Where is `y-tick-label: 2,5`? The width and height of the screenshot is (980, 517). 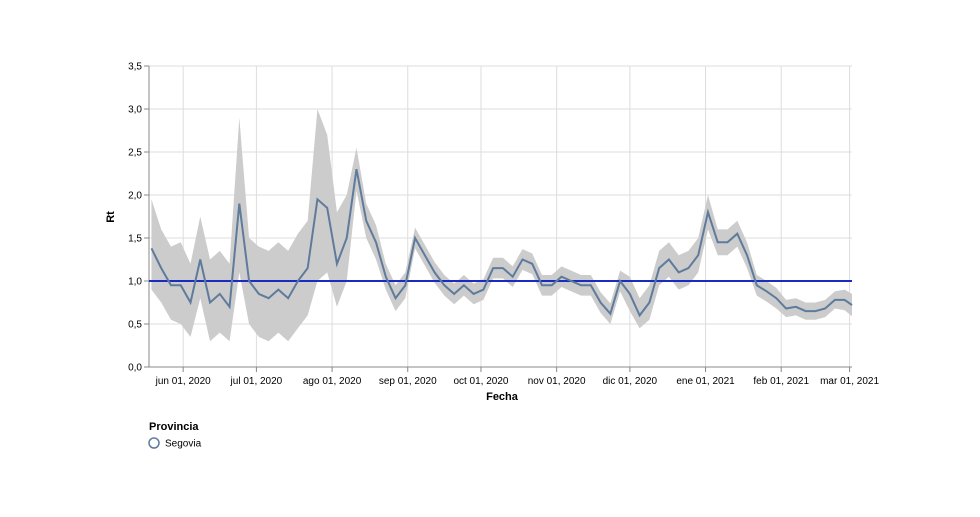 y-tick-label: 2,5 is located at coordinates (135, 153).